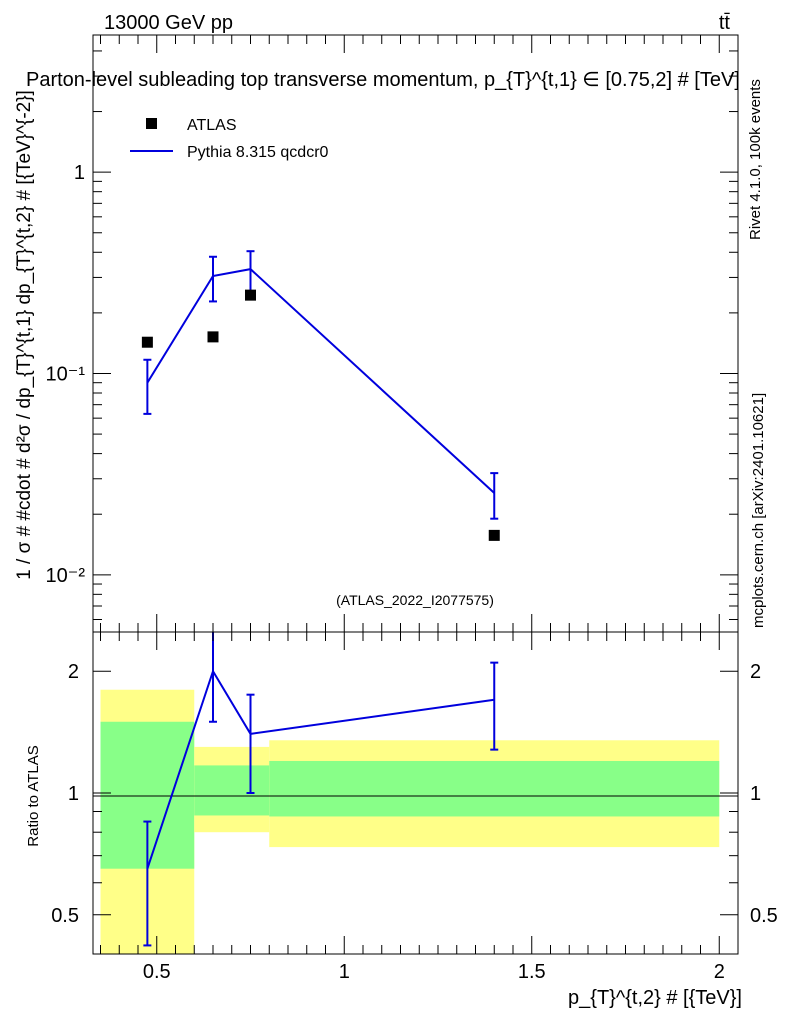 The height and width of the screenshot is (1024, 786). I want to click on ratio-xtick-label: 1.5, so click(532, 972).